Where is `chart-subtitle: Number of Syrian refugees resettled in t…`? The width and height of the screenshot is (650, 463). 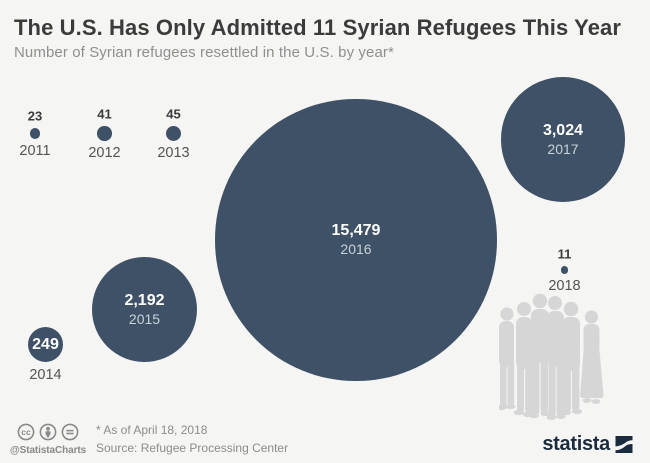
chart-subtitle: Number of Syrian refugees resettled in t… is located at coordinates (204, 52).